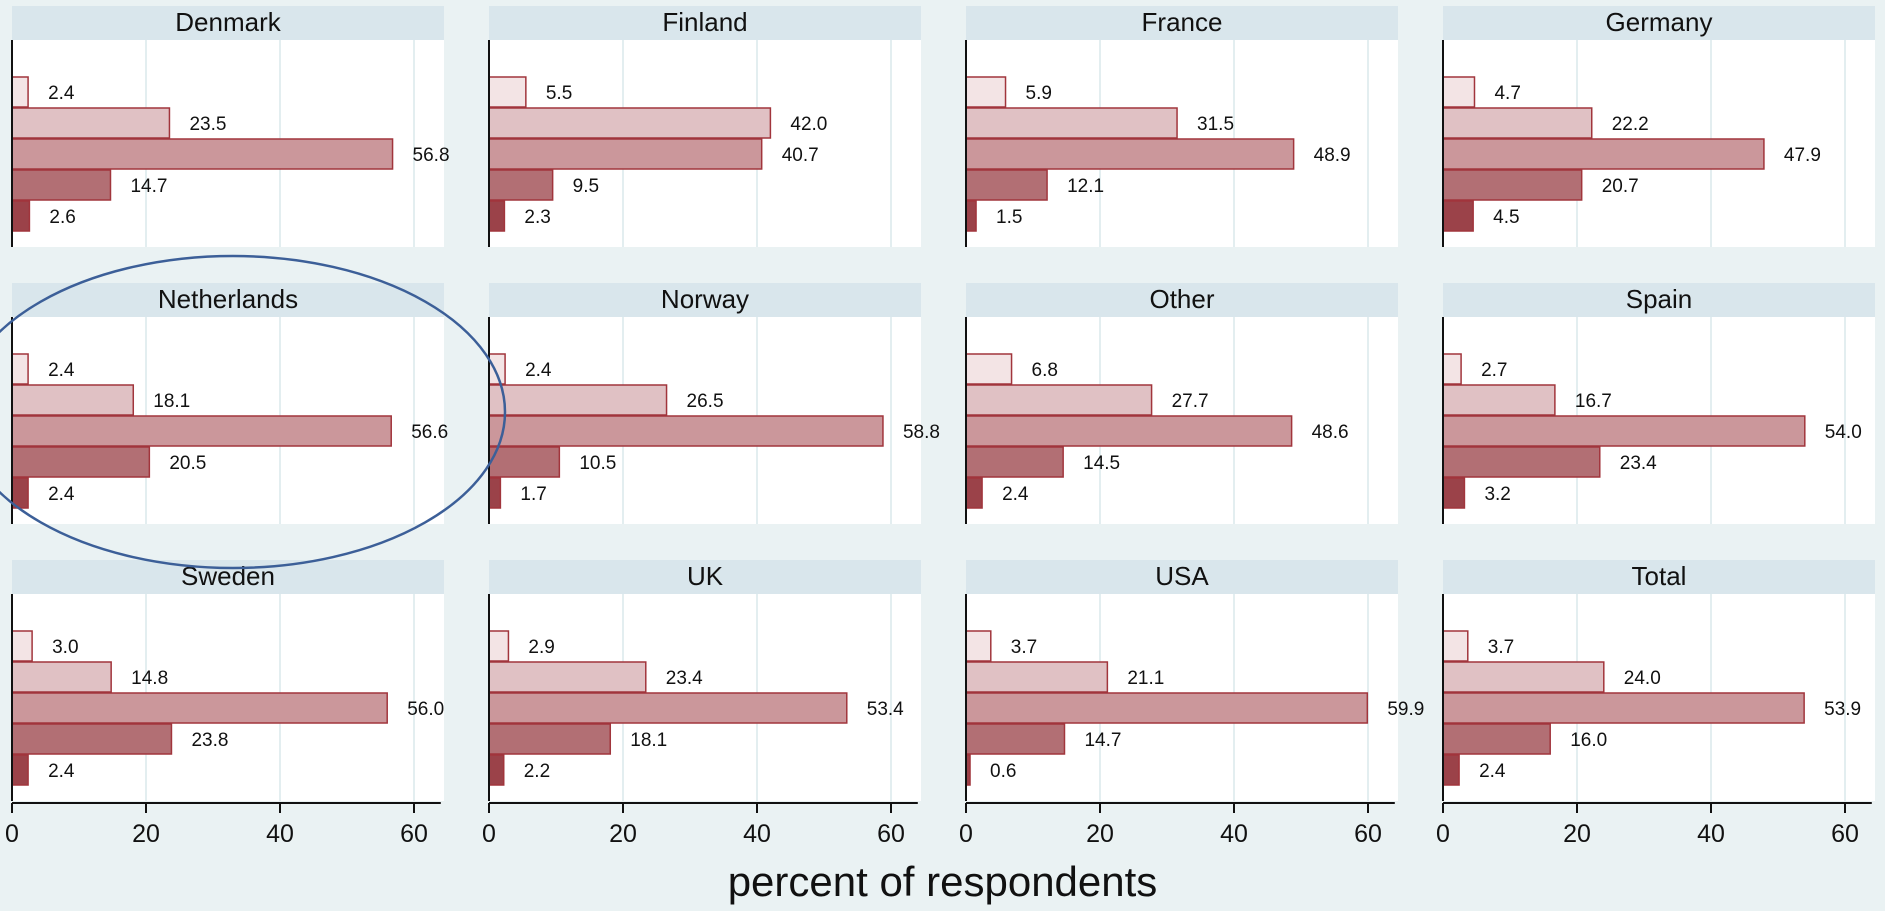 The width and height of the screenshot is (1885, 911). Describe the element at coordinates (1003, 771) in the screenshot. I see `bar-value-label: 0.6` at that location.